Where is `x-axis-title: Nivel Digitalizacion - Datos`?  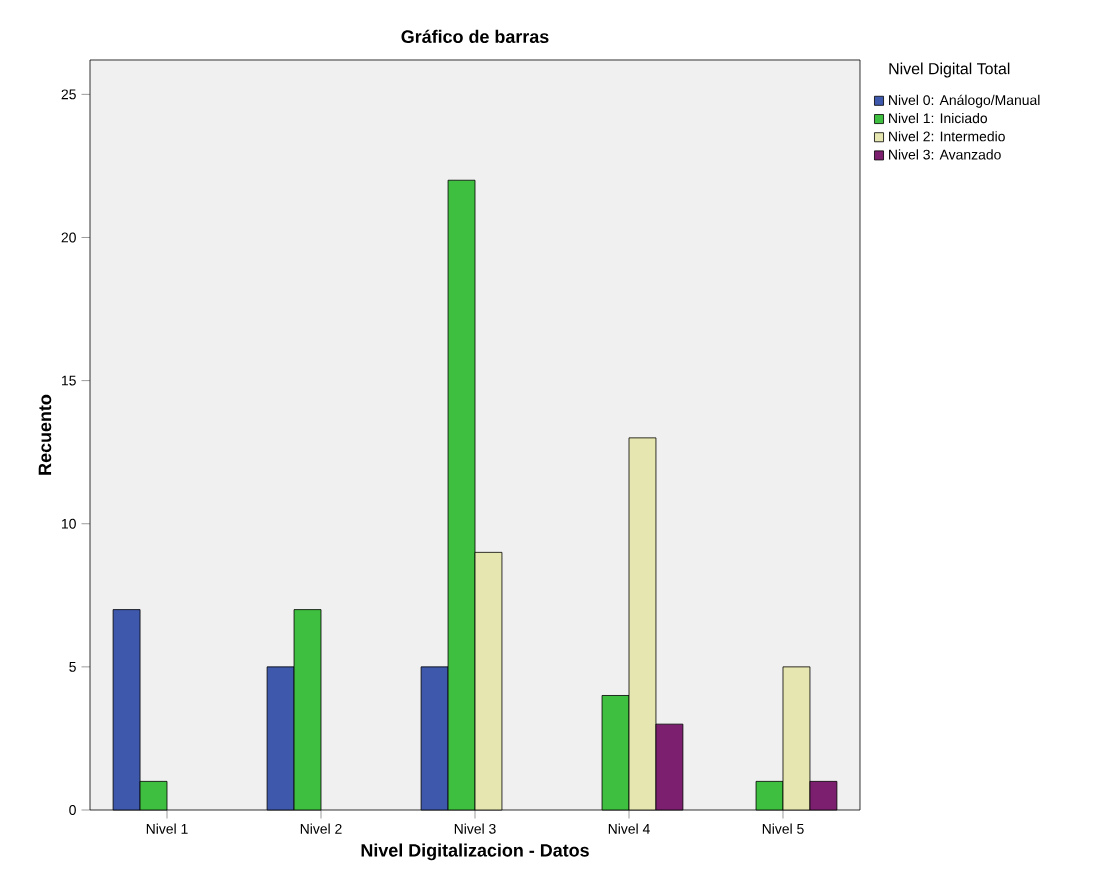 x-axis-title: Nivel Digitalizacion - Datos is located at coordinates (475, 852).